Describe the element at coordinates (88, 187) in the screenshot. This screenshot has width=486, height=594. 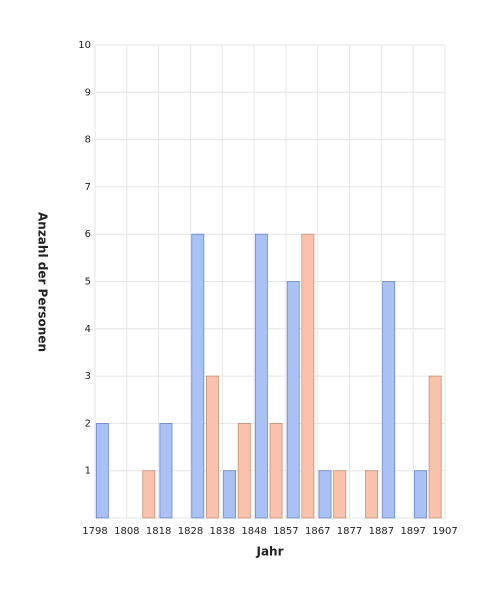
I see `y-tick-label: 7` at that location.